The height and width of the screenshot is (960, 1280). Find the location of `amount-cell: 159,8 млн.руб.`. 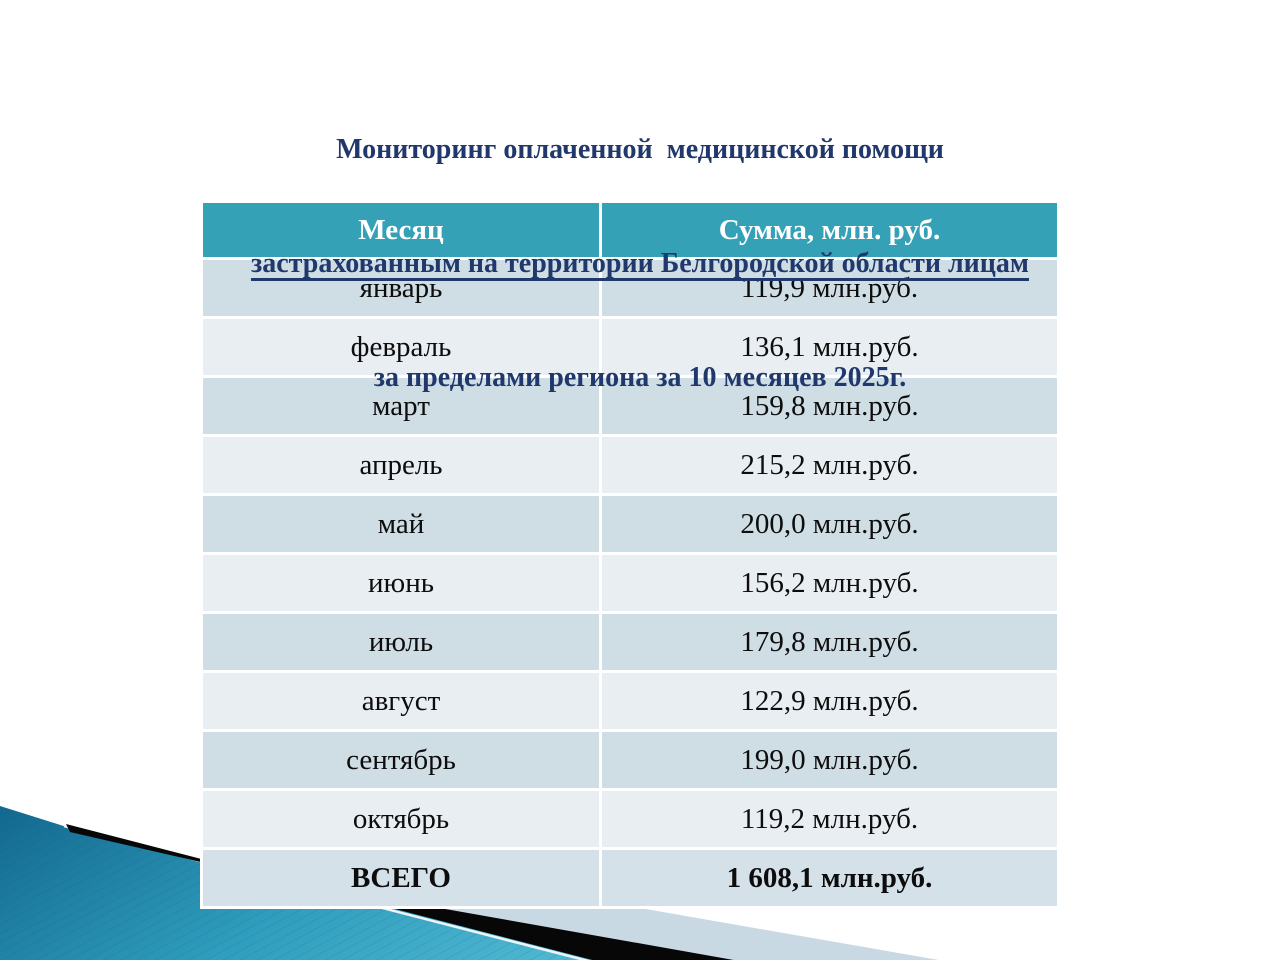

amount-cell: 159,8 млн.руб. is located at coordinates (829, 406).